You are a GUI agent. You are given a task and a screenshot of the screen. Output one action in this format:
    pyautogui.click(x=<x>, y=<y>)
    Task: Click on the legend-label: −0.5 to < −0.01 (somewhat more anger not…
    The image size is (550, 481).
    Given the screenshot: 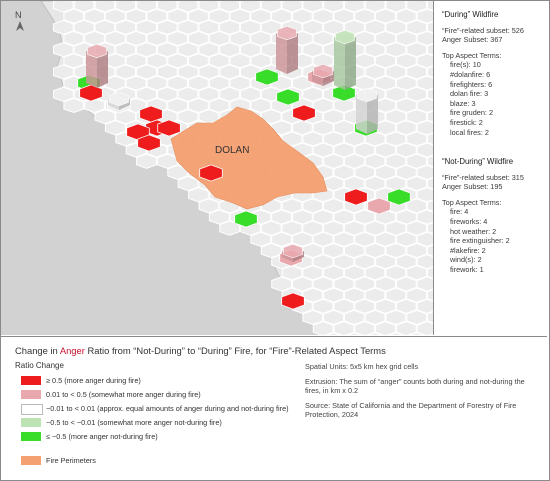 What is the action you would take?
    pyautogui.click(x=134, y=422)
    